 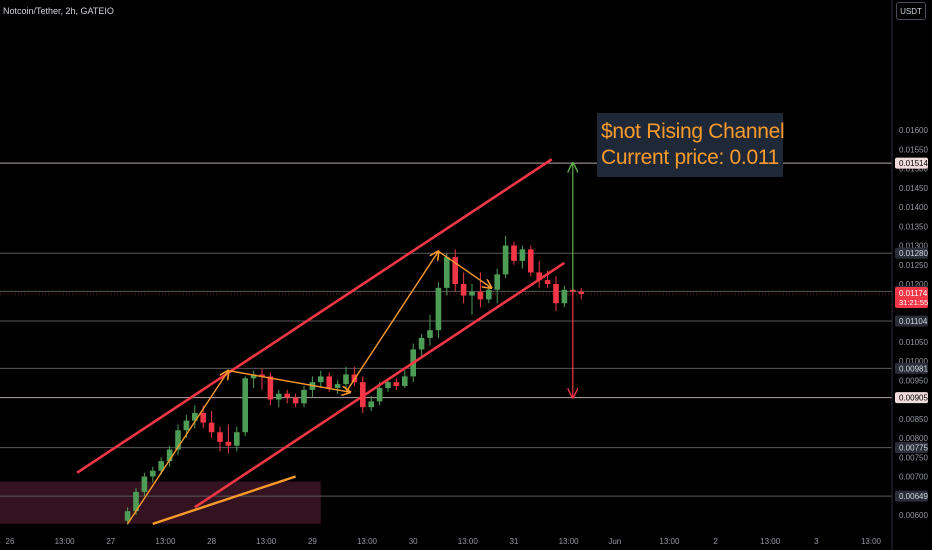 I want to click on y-tick-label: 0.00800, so click(x=913, y=438).